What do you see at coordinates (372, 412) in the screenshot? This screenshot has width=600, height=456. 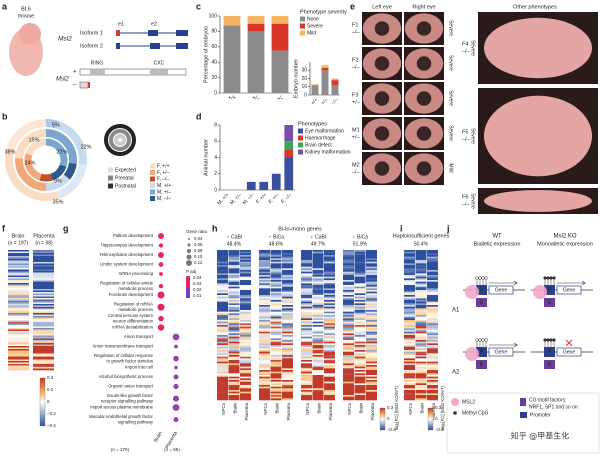 I see `x-tick-label: Placenta` at bounding box center [372, 412].